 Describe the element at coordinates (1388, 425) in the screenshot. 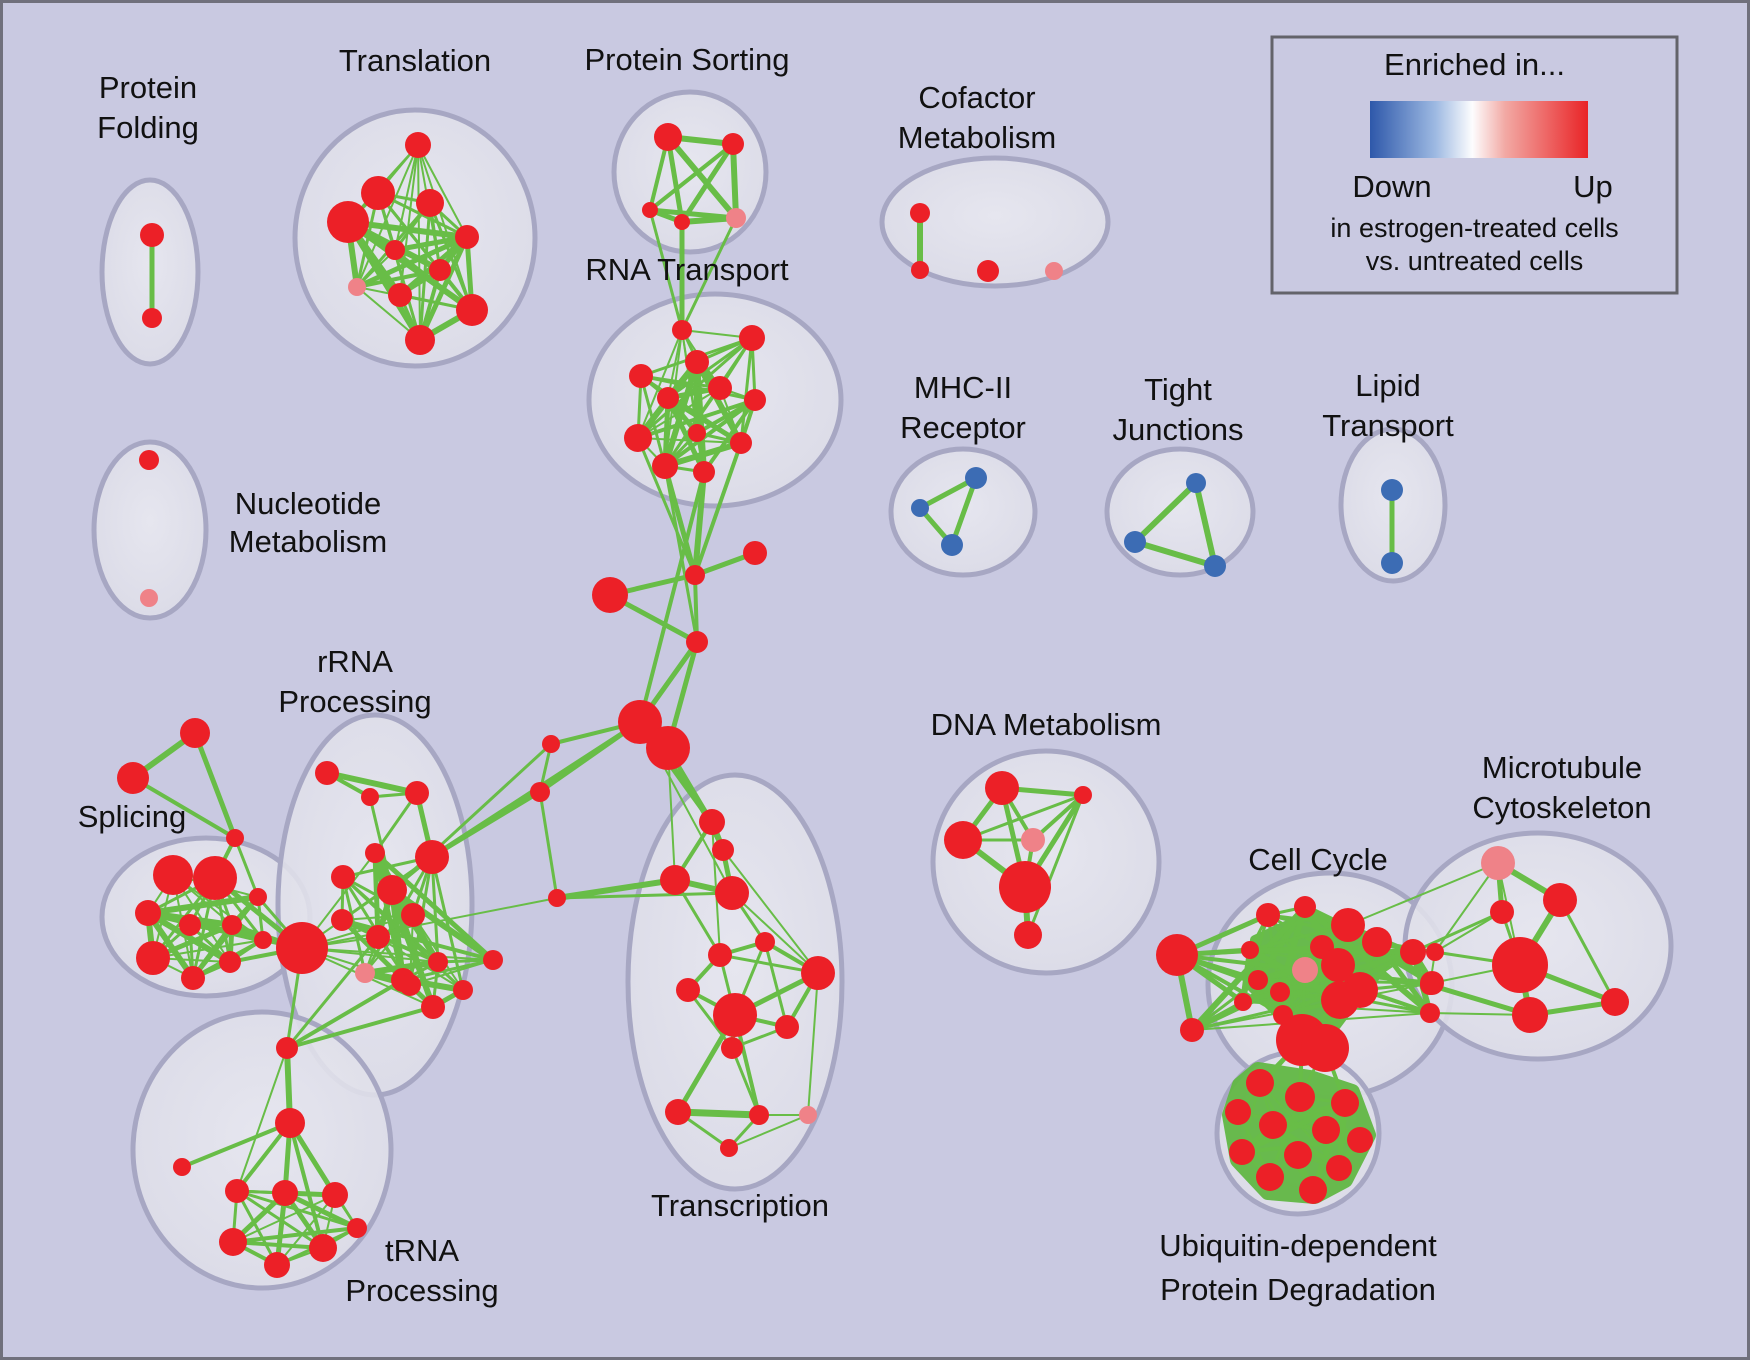

I see `cluster-label-lipid-line2: Transport` at that location.